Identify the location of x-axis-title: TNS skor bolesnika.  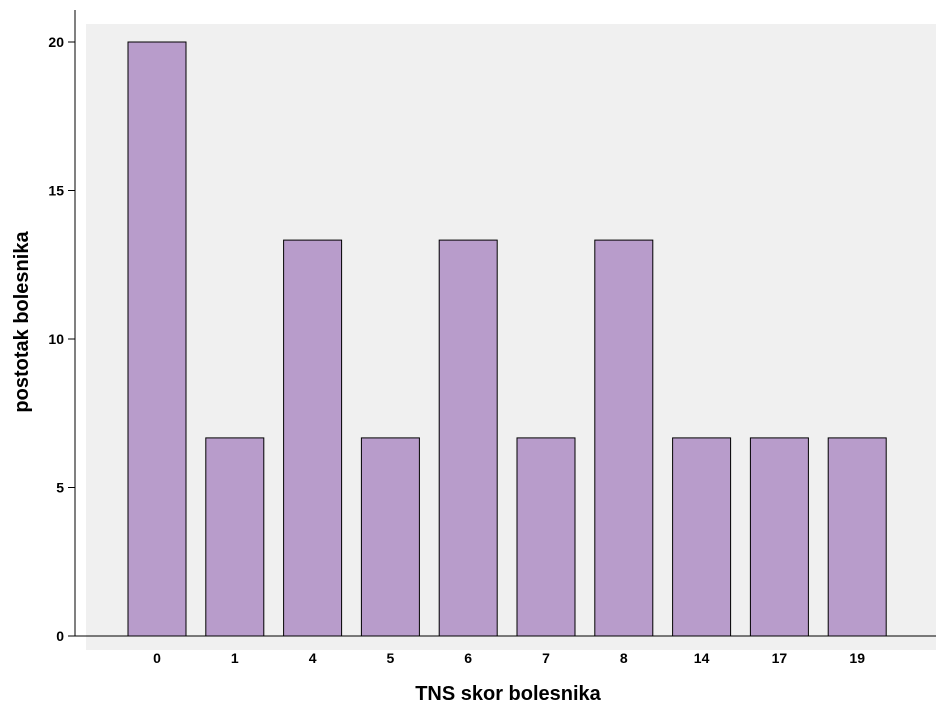
(508, 694).